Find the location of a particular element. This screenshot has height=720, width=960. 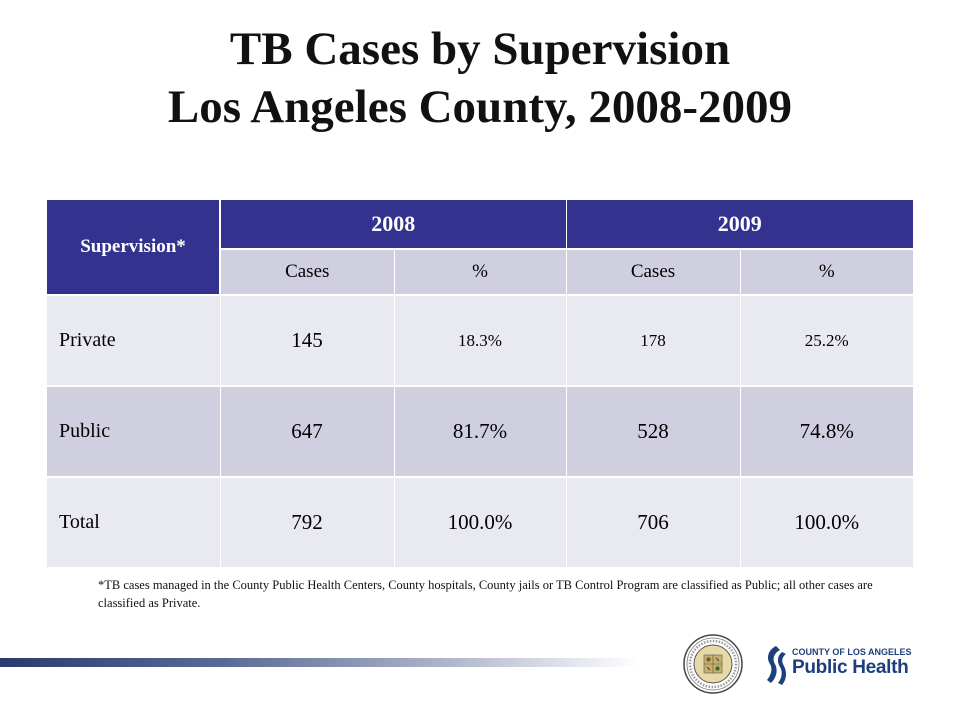

public-health-logo: COUNTY OF LOS ANGELES Public Health is located at coordinates (837, 665).